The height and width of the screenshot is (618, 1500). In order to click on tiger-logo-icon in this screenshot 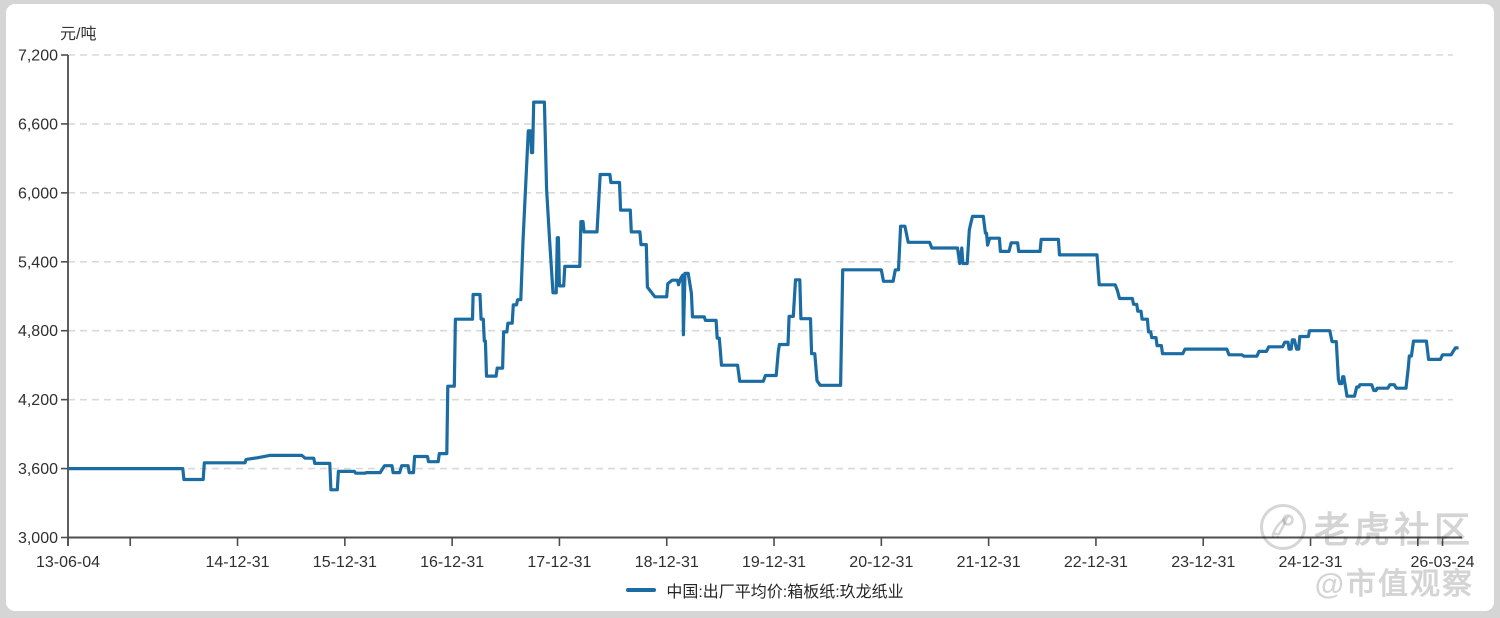, I will do `click(1282, 527)`.